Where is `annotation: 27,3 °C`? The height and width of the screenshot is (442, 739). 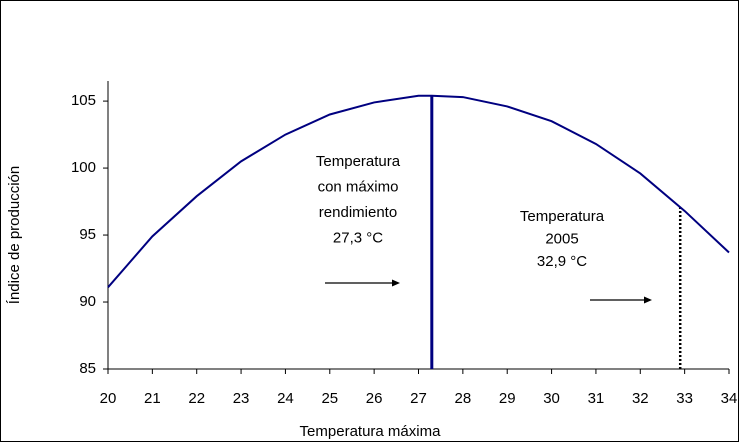 annotation: 27,3 °C is located at coordinates (358, 237).